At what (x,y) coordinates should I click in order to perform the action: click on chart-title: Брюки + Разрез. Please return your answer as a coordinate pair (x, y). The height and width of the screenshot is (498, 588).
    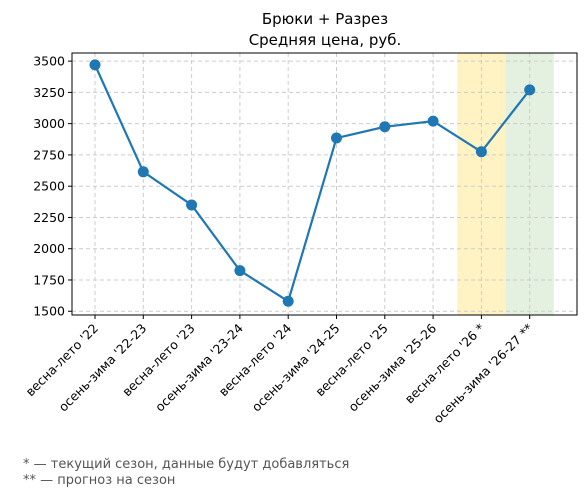
    Looking at the image, I should click on (325, 19).